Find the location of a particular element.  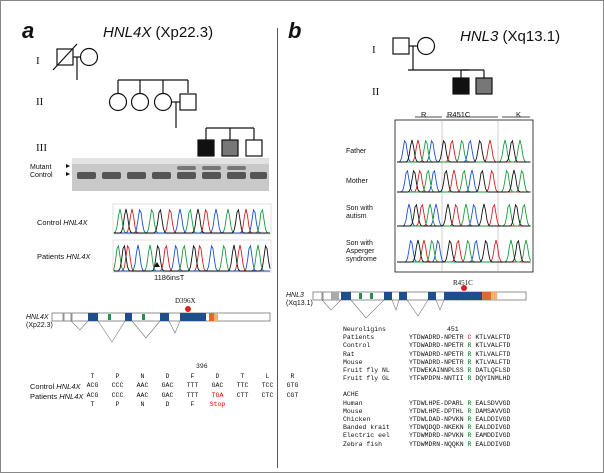

patient_aa-1: P is located at coordinates (117, 404).